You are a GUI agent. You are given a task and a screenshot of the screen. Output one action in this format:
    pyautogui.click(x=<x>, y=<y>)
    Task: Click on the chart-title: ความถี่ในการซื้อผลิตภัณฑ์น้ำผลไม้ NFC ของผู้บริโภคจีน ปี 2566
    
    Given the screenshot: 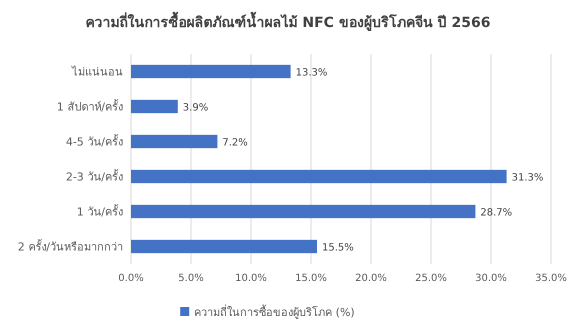 What is the action you would take?
    pyautogui.click(x=288, y=21)
    